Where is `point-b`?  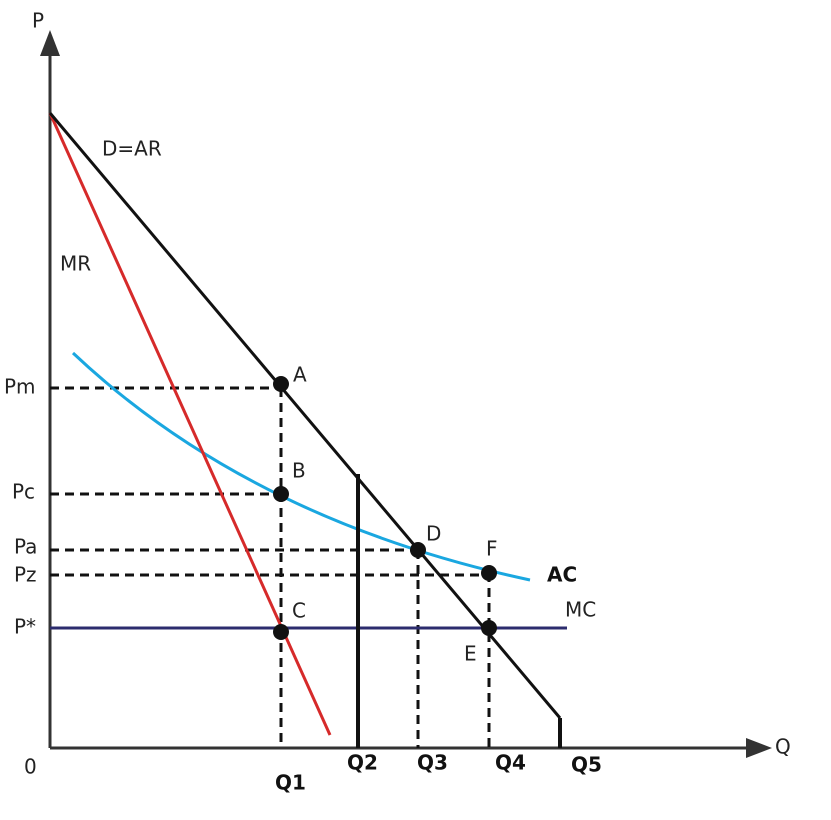
point-b is located at coordinates (281, 494).